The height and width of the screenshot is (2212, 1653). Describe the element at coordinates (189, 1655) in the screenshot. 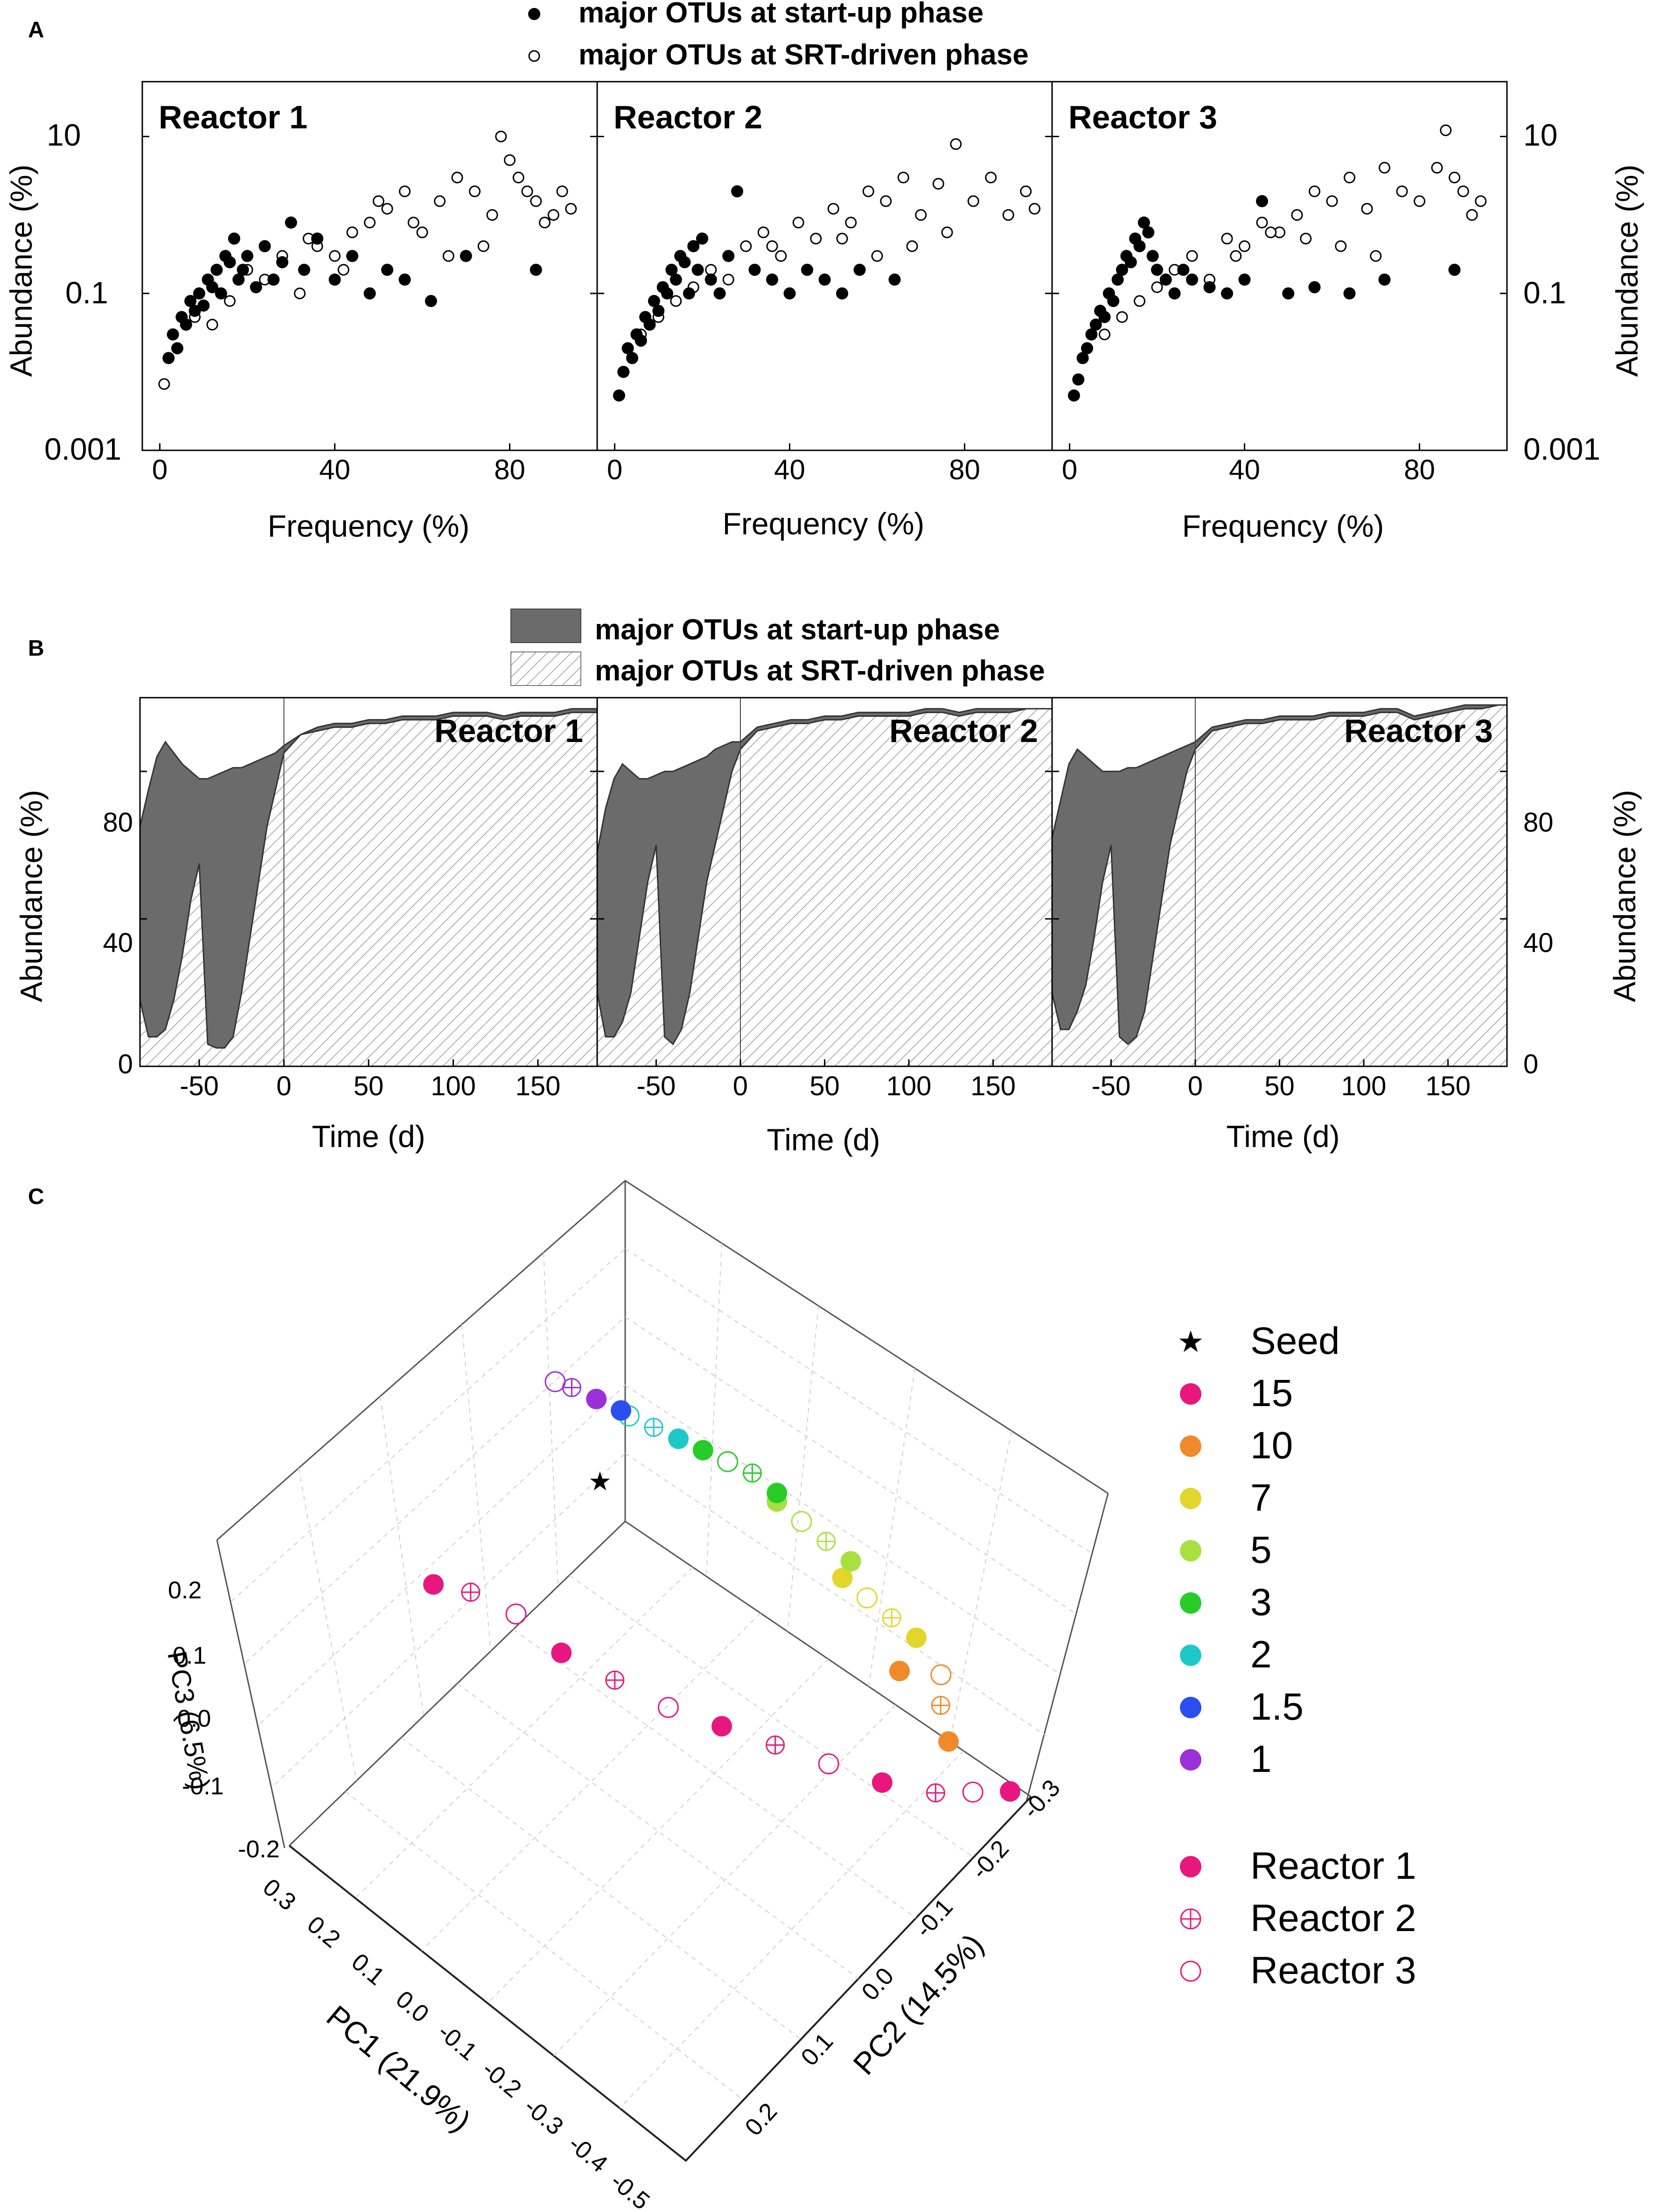

I see `pc3-tick-0.1: 0.1` at that location.